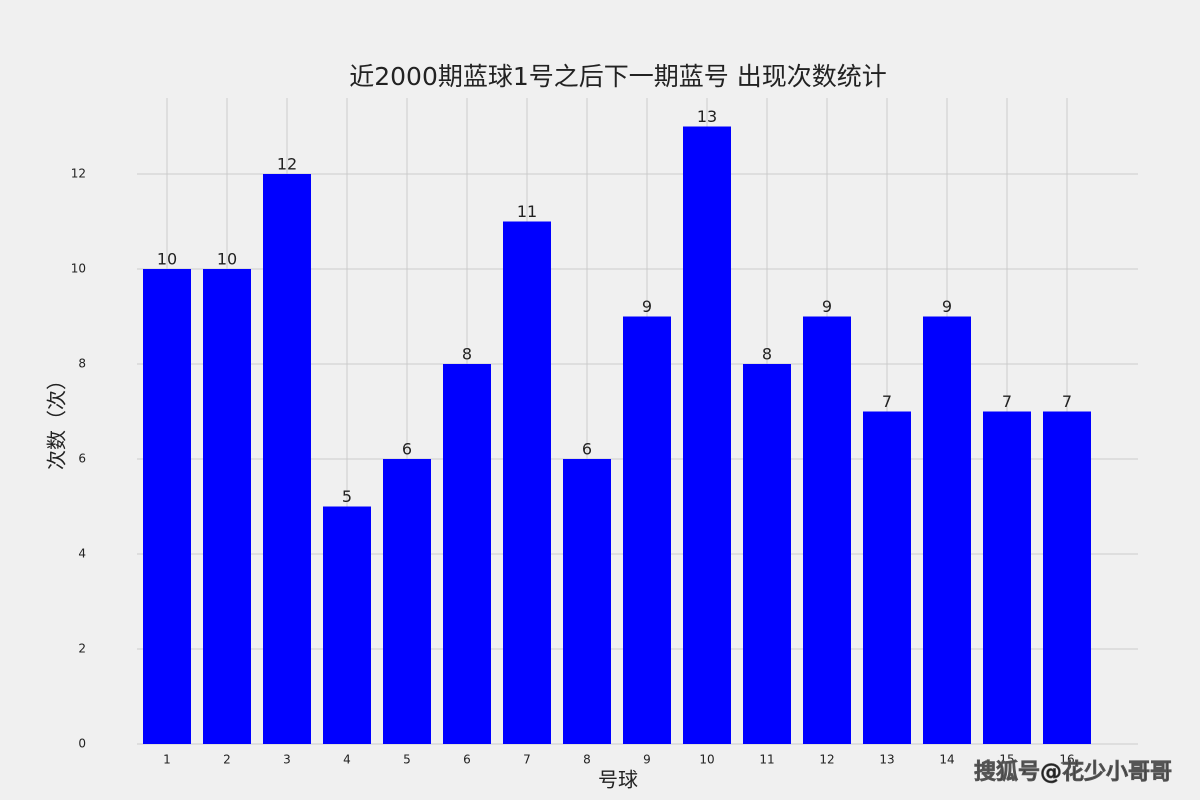  Describe the element at coordinates (287, 164) in the screenshot. I see `data-label: 12` at that location.